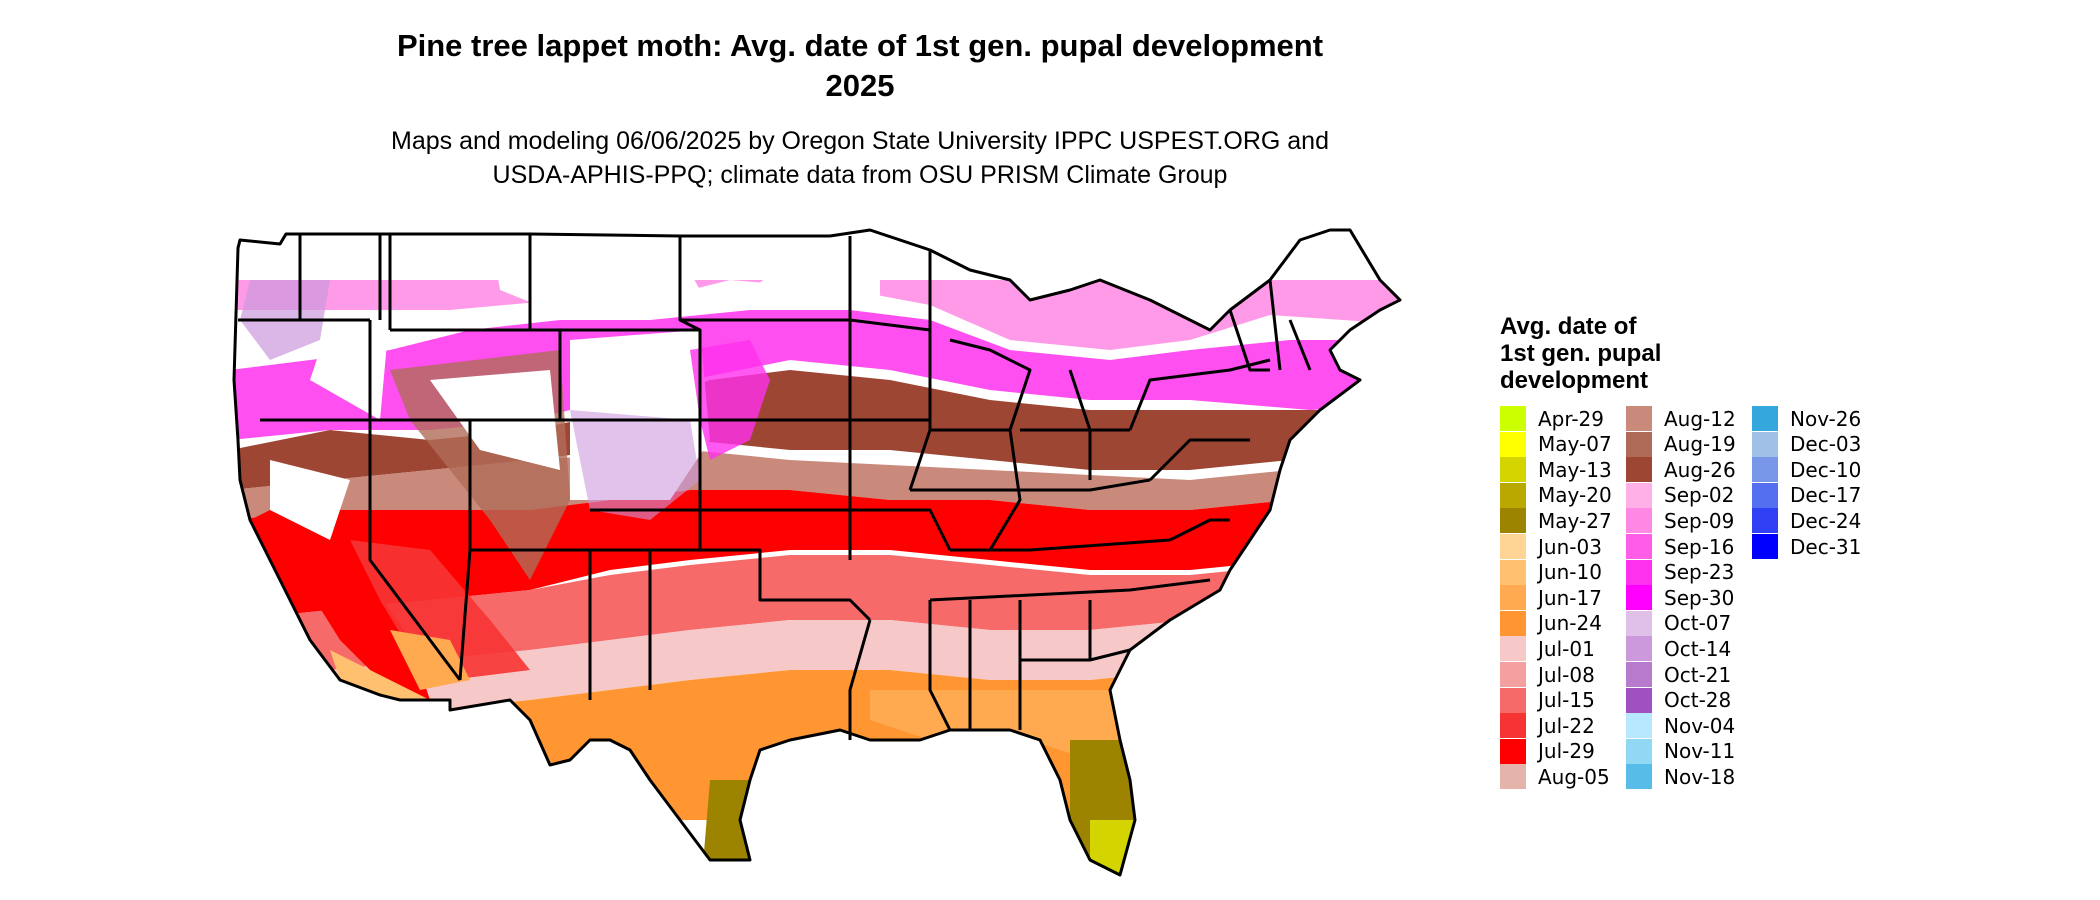 The image size is (2100, 900). What do you see at coordinates (1680, 495) in the screenshot?
I see `legend-item: Sep-02` at bounding box center [1680, 495].